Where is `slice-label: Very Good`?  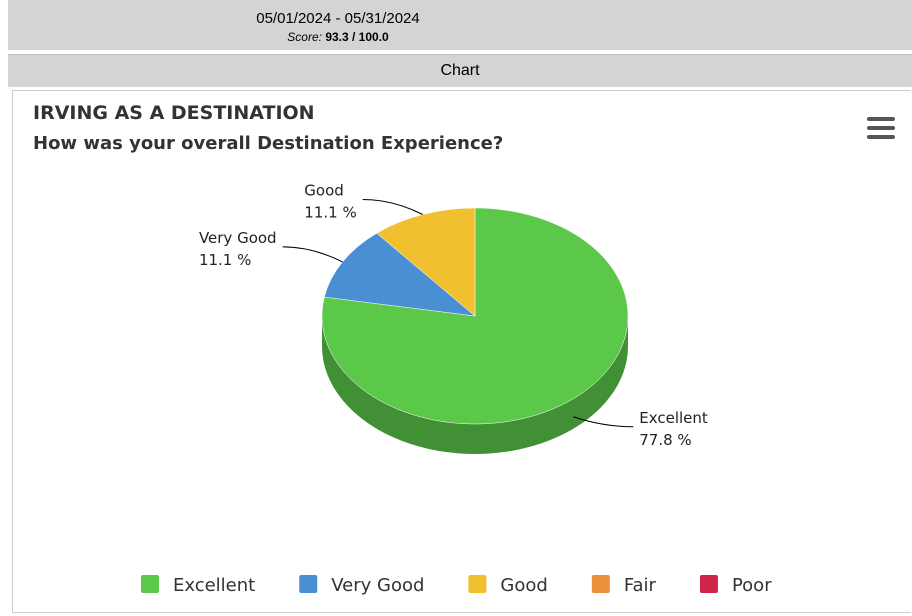
slice-label: Very Good is located at coordinates (238, 238).